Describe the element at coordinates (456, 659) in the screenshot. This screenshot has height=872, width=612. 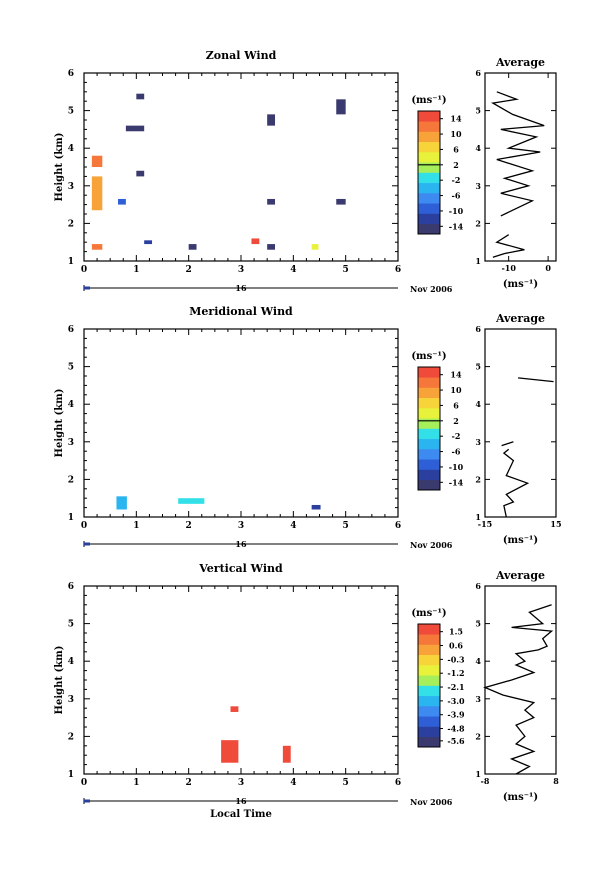
I see `colorbar-tick-label: -0.3` at that location.